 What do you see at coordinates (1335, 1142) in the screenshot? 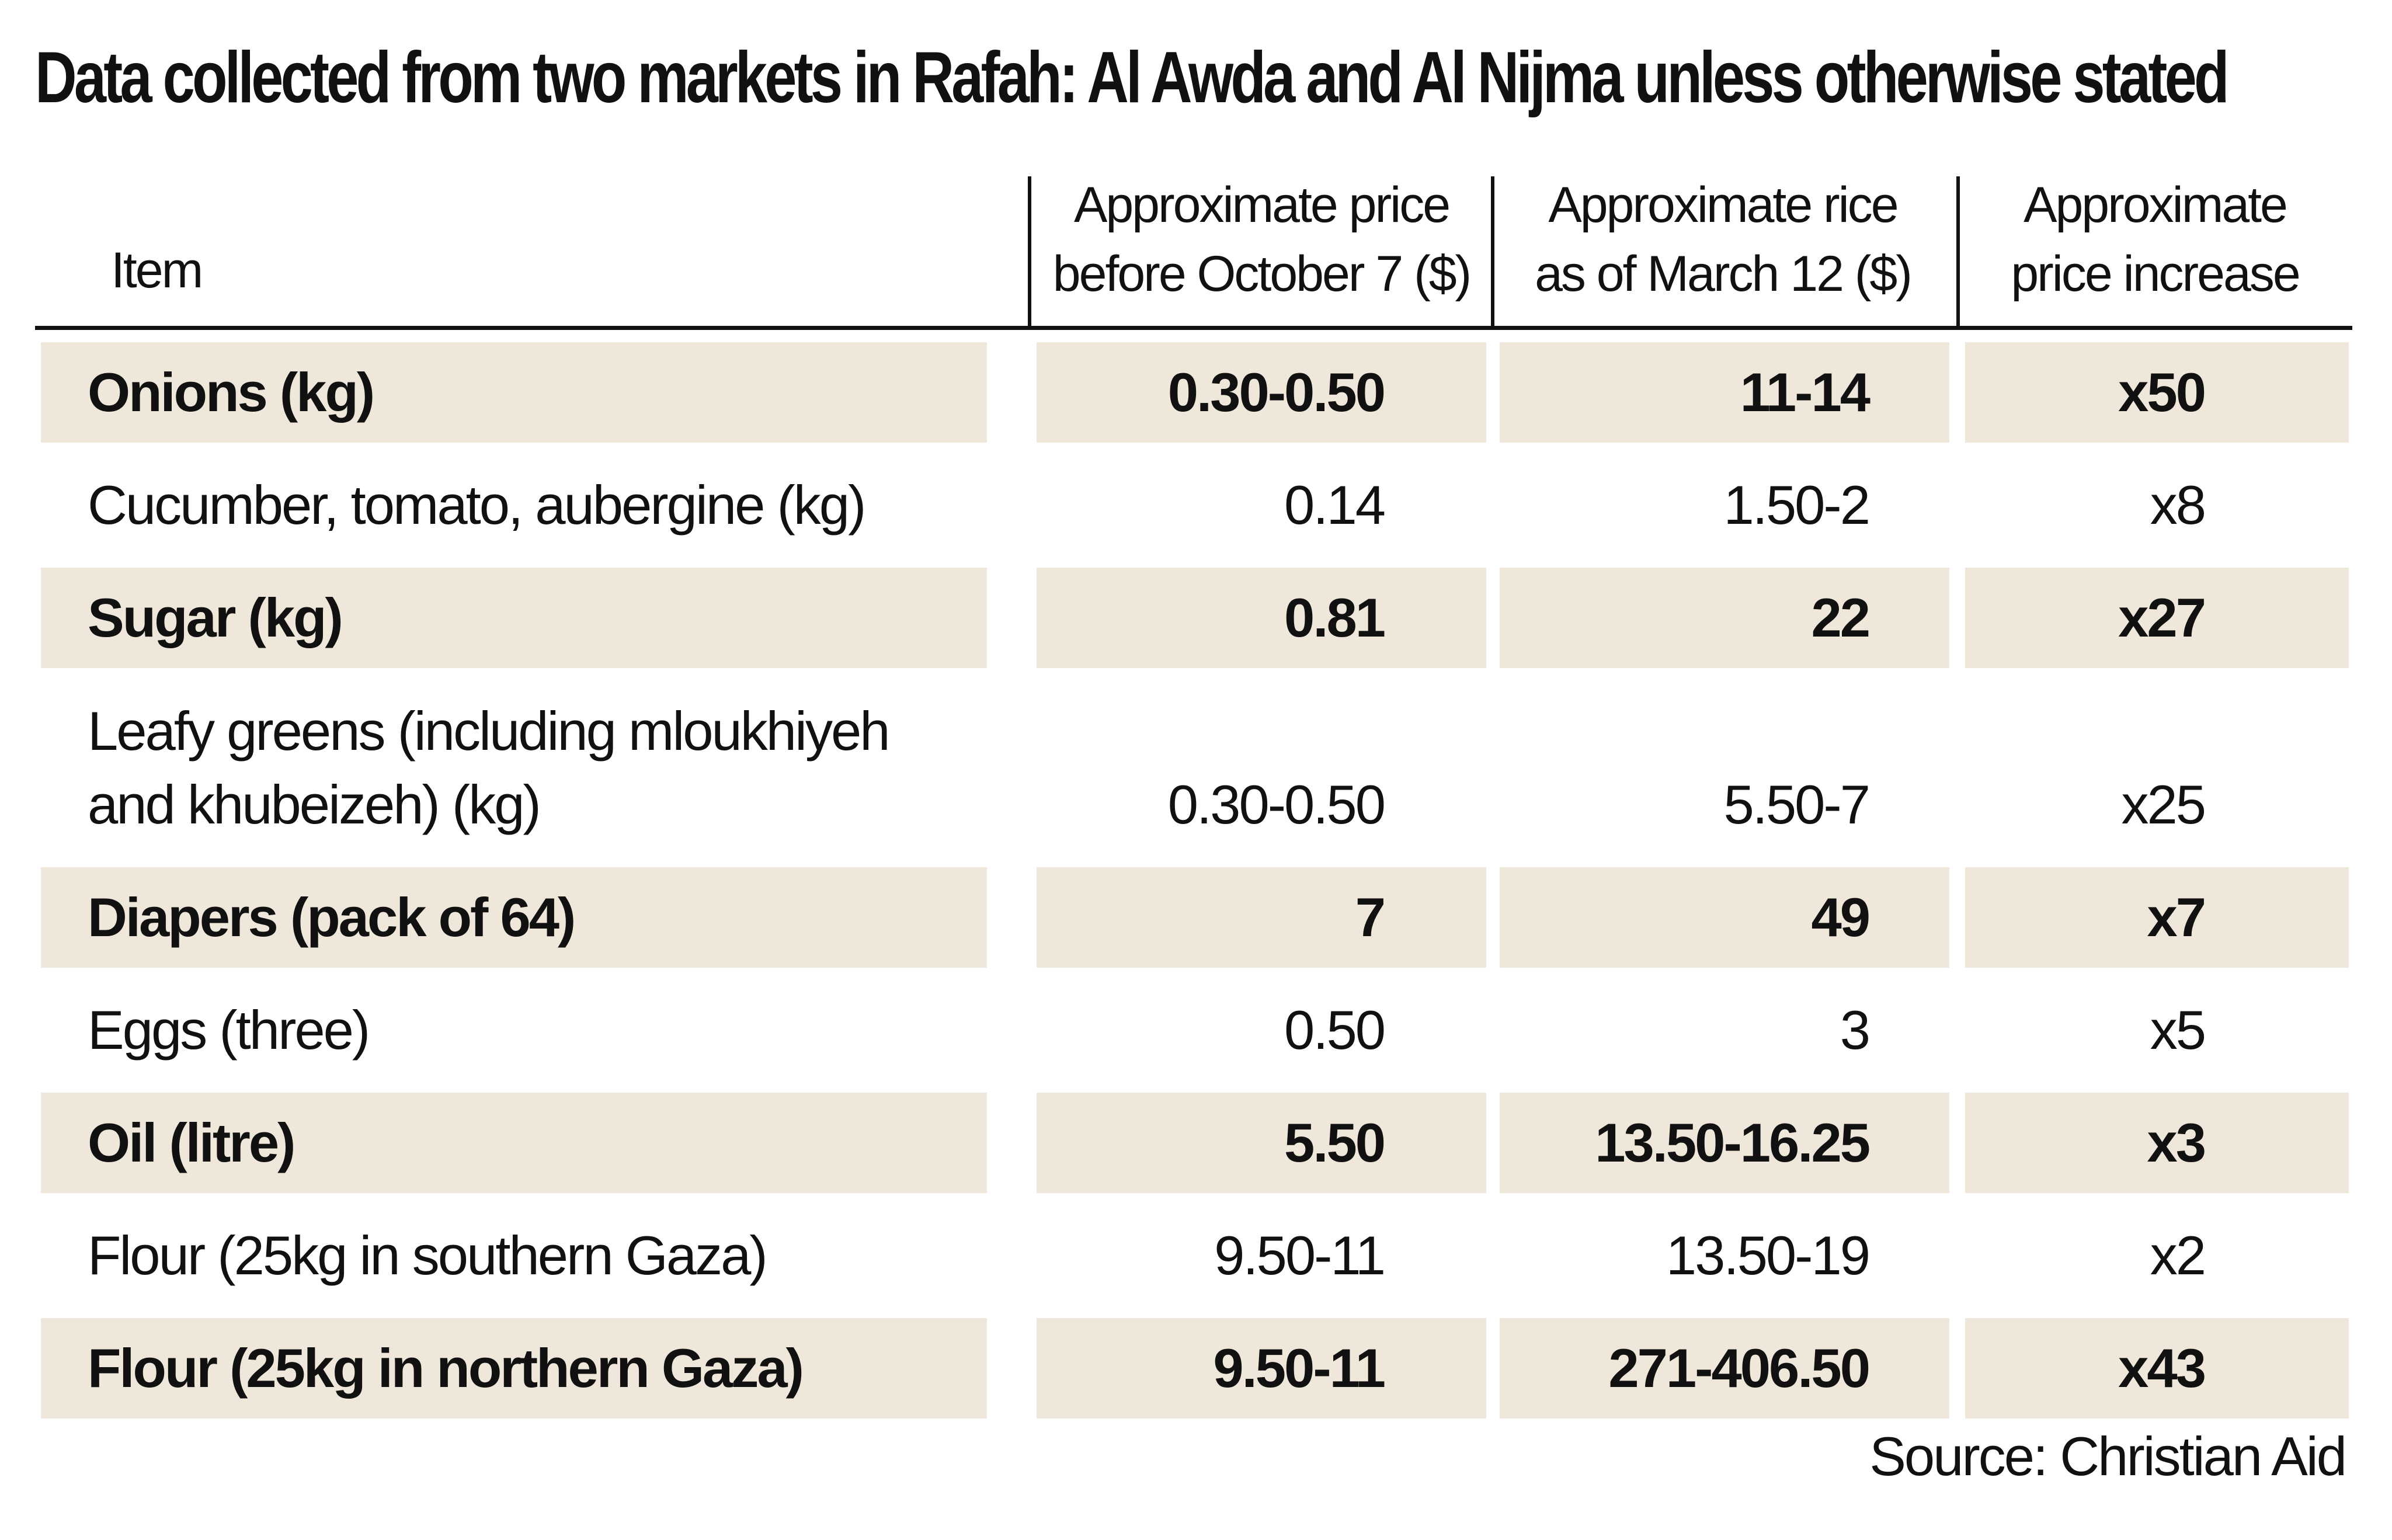
I see `row-before-value: 5.50` at bounding box center [1335, 1142].